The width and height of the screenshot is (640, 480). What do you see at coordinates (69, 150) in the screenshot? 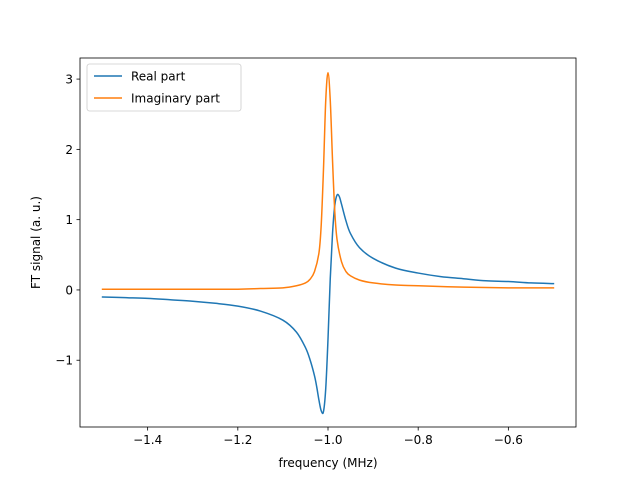
I see `y-tick-label: 2` at bounding box center [69, 150].